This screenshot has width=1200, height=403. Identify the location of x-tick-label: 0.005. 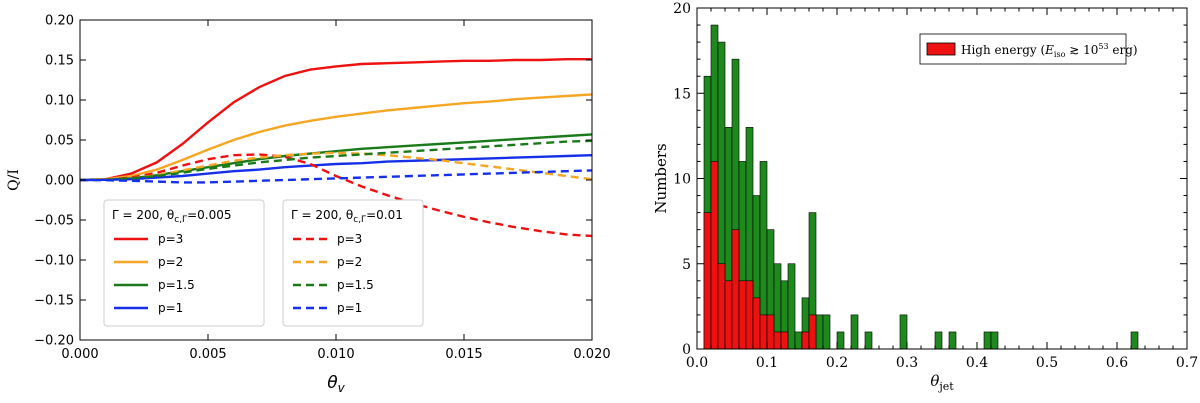
(207, 354).